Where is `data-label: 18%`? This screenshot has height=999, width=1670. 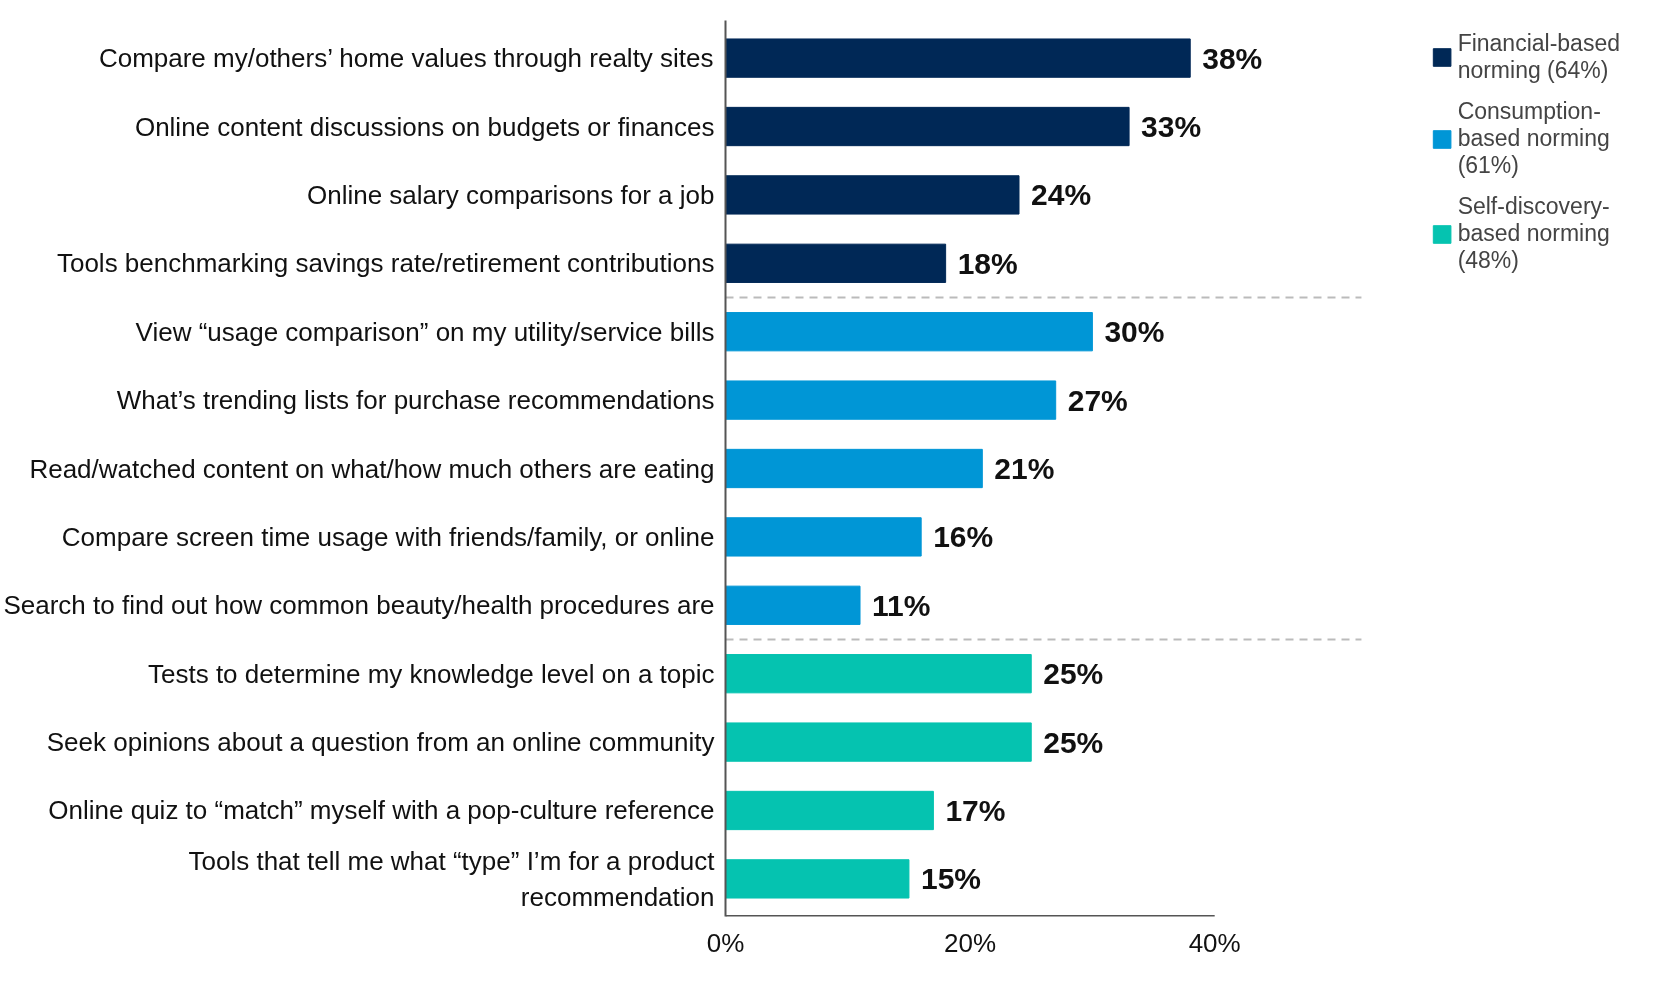 data-label: 18% is located at coordinates (987, 263).